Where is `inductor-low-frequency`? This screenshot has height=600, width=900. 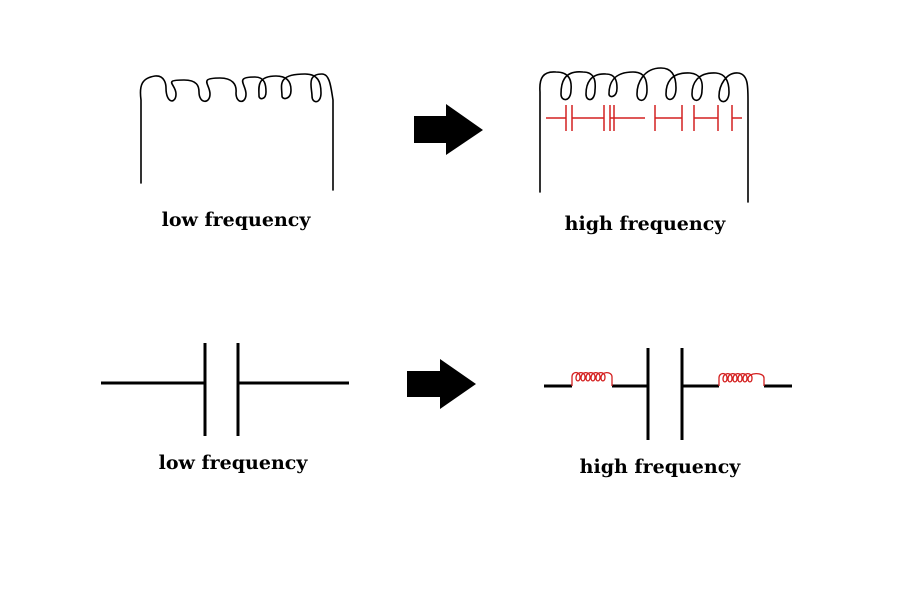 inductor-low-frequency is located at coordinates (236, 132).